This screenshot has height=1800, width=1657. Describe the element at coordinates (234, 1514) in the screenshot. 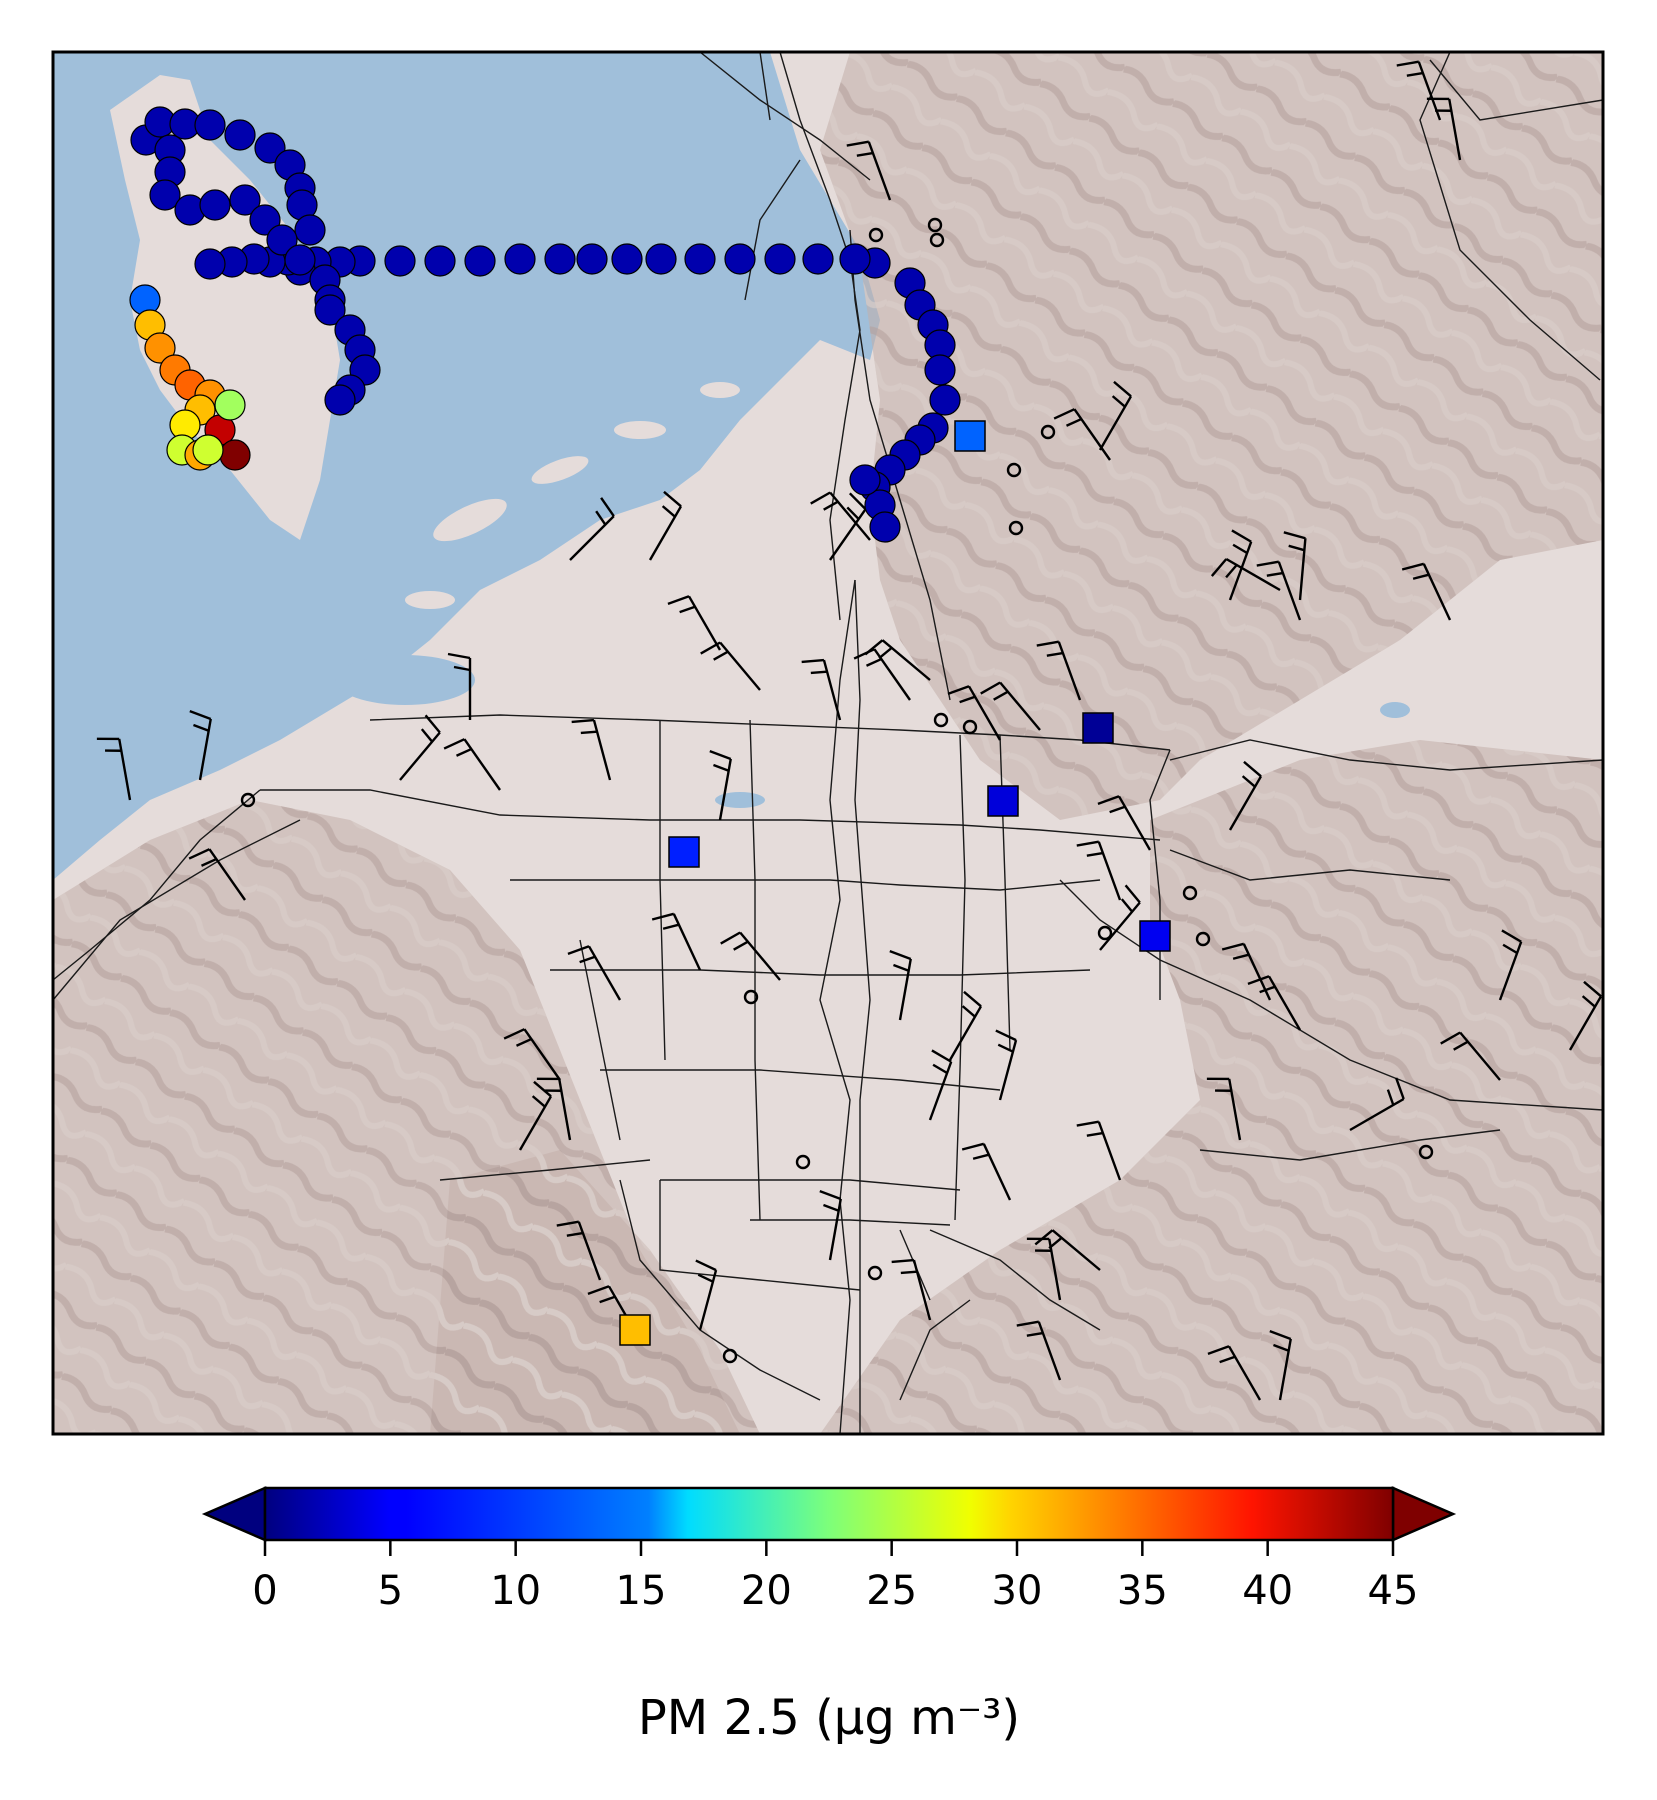

I see `colorbar-extend-min` at that location.